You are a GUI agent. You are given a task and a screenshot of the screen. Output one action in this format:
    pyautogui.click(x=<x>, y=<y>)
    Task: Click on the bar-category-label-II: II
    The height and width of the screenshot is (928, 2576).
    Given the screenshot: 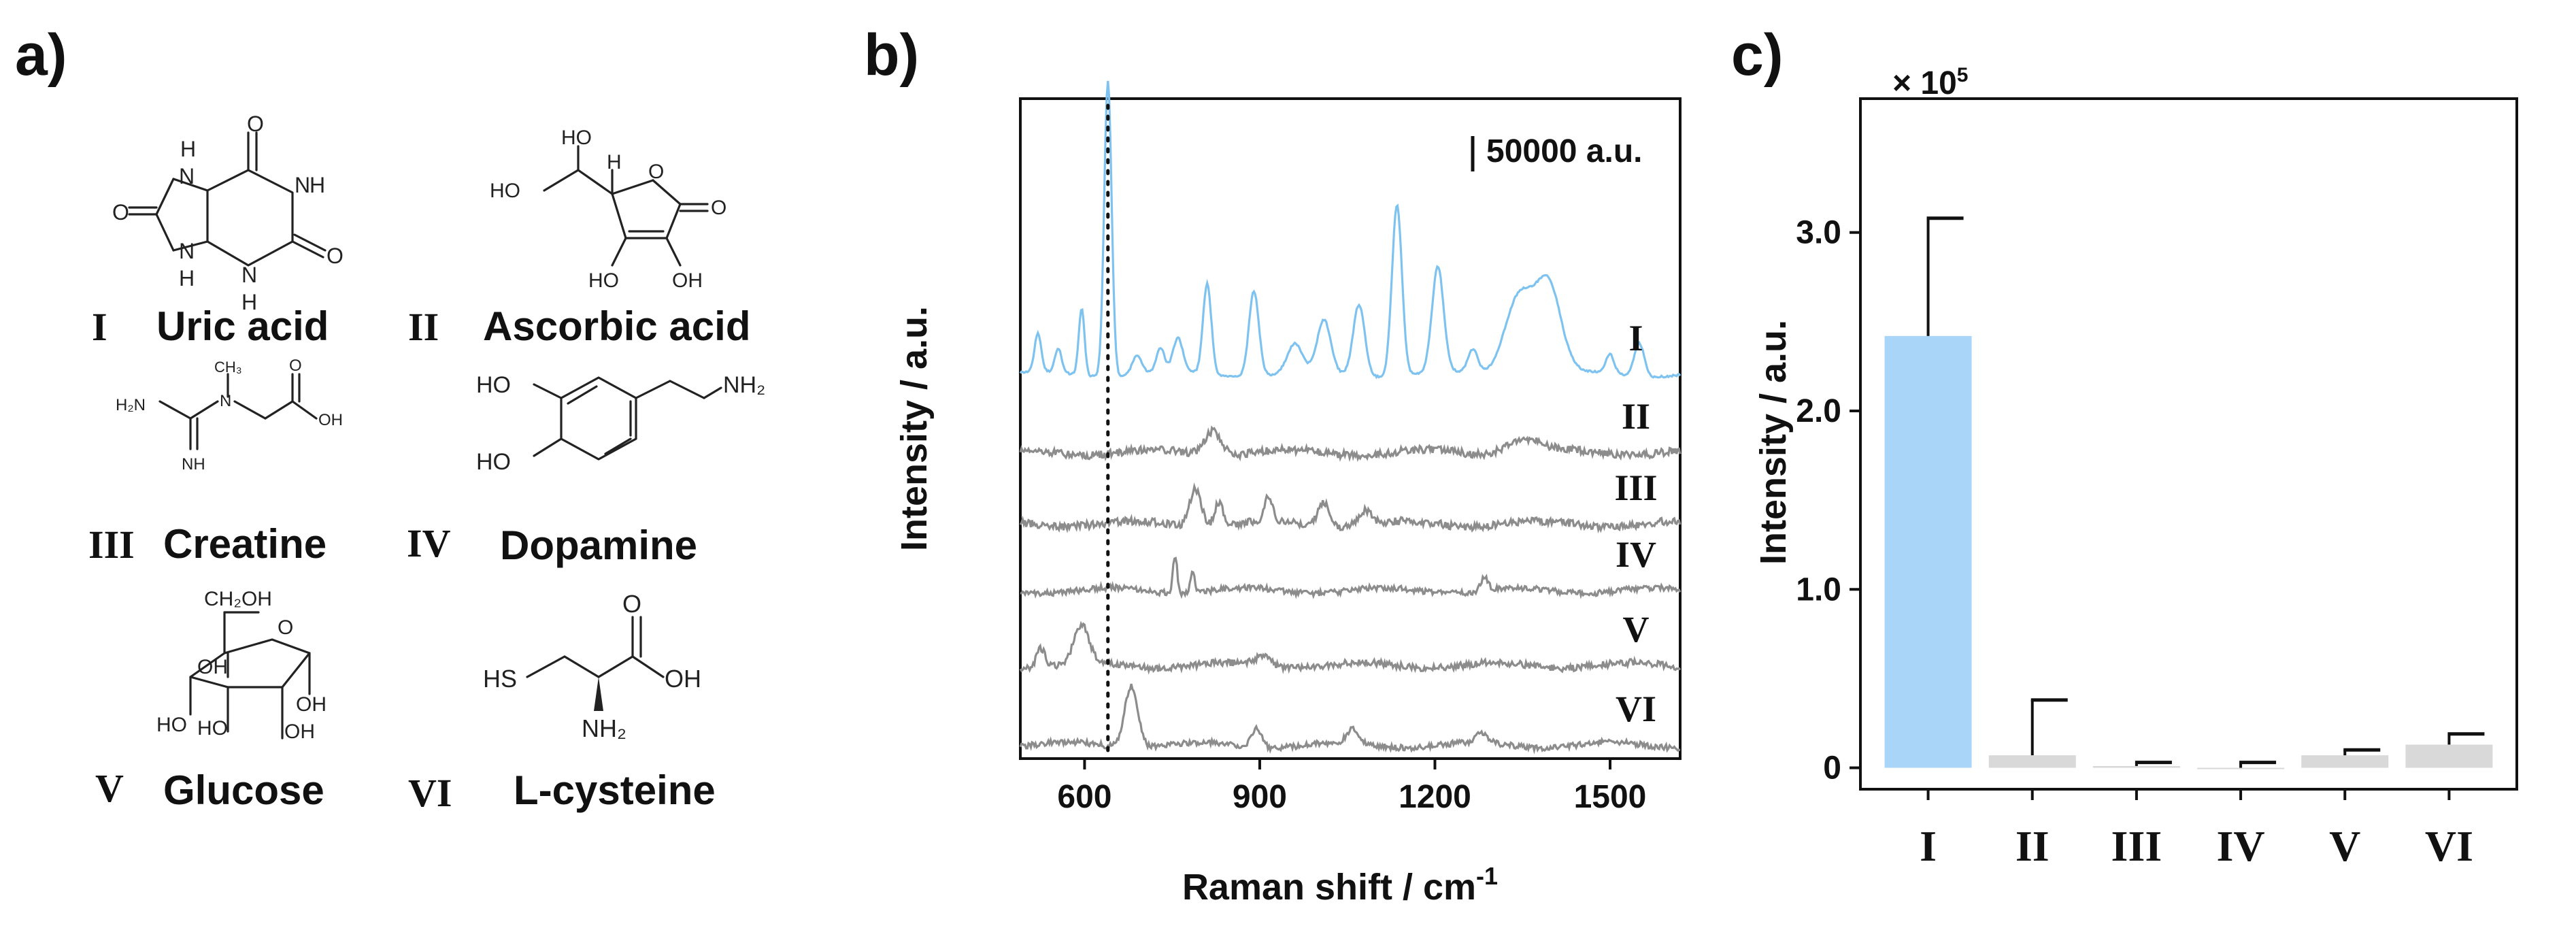 What is the action you would take?
    pyautogui.click(x=2032, y=846)
    